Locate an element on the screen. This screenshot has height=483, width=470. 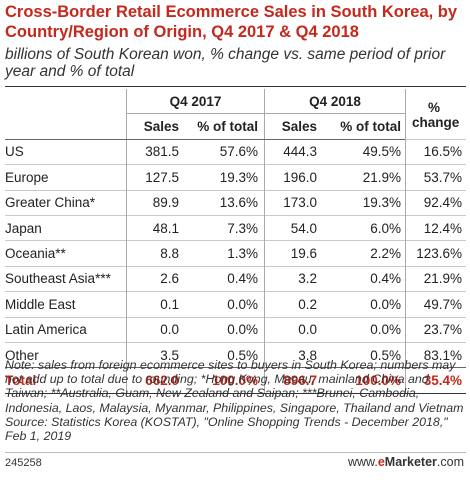
cell-change: 23.7% is located at coordinates (435, 329).